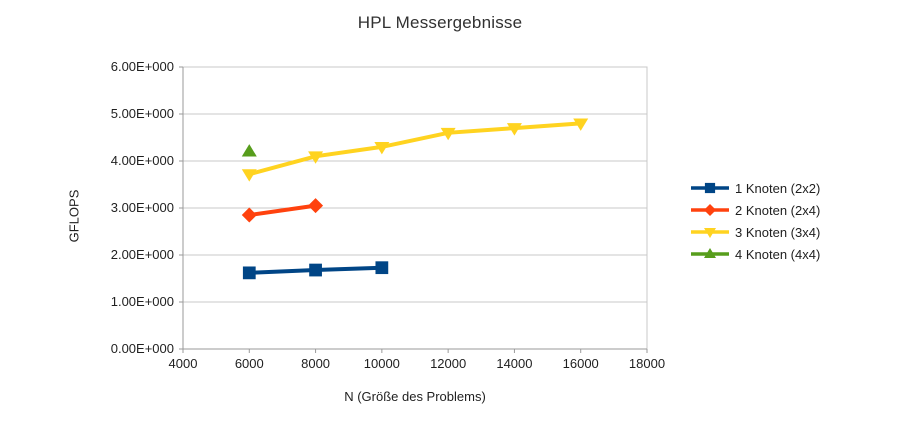 This screenshot has width=898, height=436. Describe the element at coordinates (183, 363) in the screenshot. I see `x-tick-label: 4000` at that location.